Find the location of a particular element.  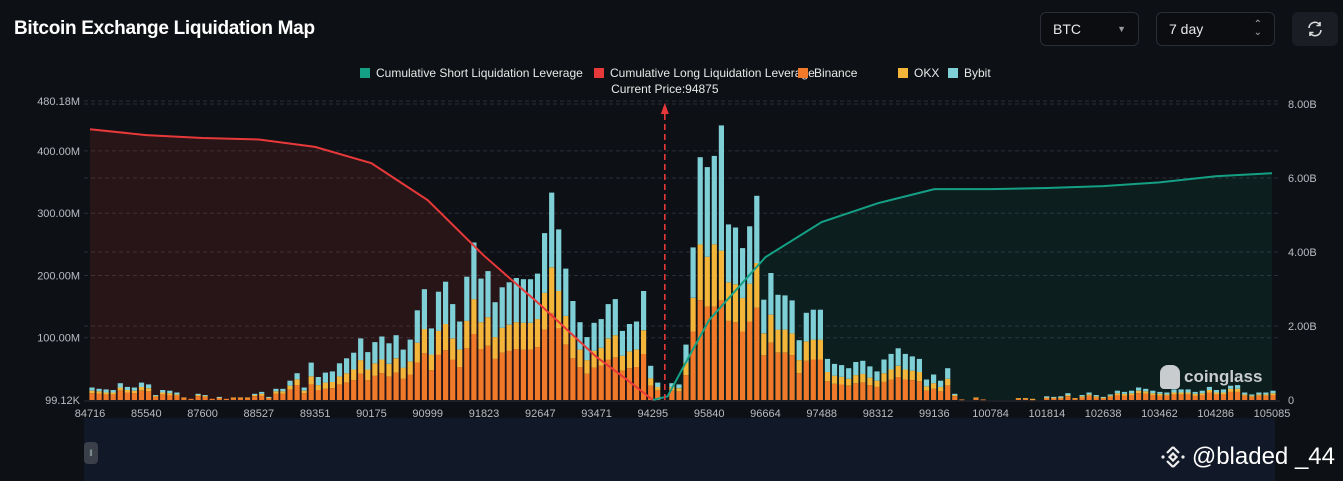

zoom-slider-track is located at coordinates (679, 449).